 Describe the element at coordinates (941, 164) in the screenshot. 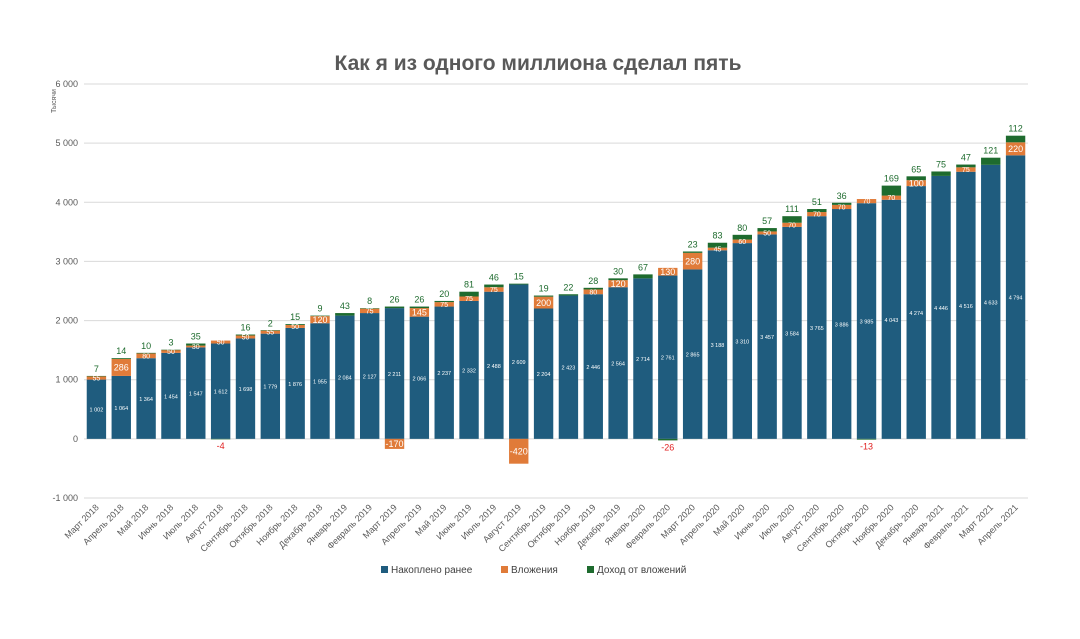

I see `data-label-income: 75` at that location.